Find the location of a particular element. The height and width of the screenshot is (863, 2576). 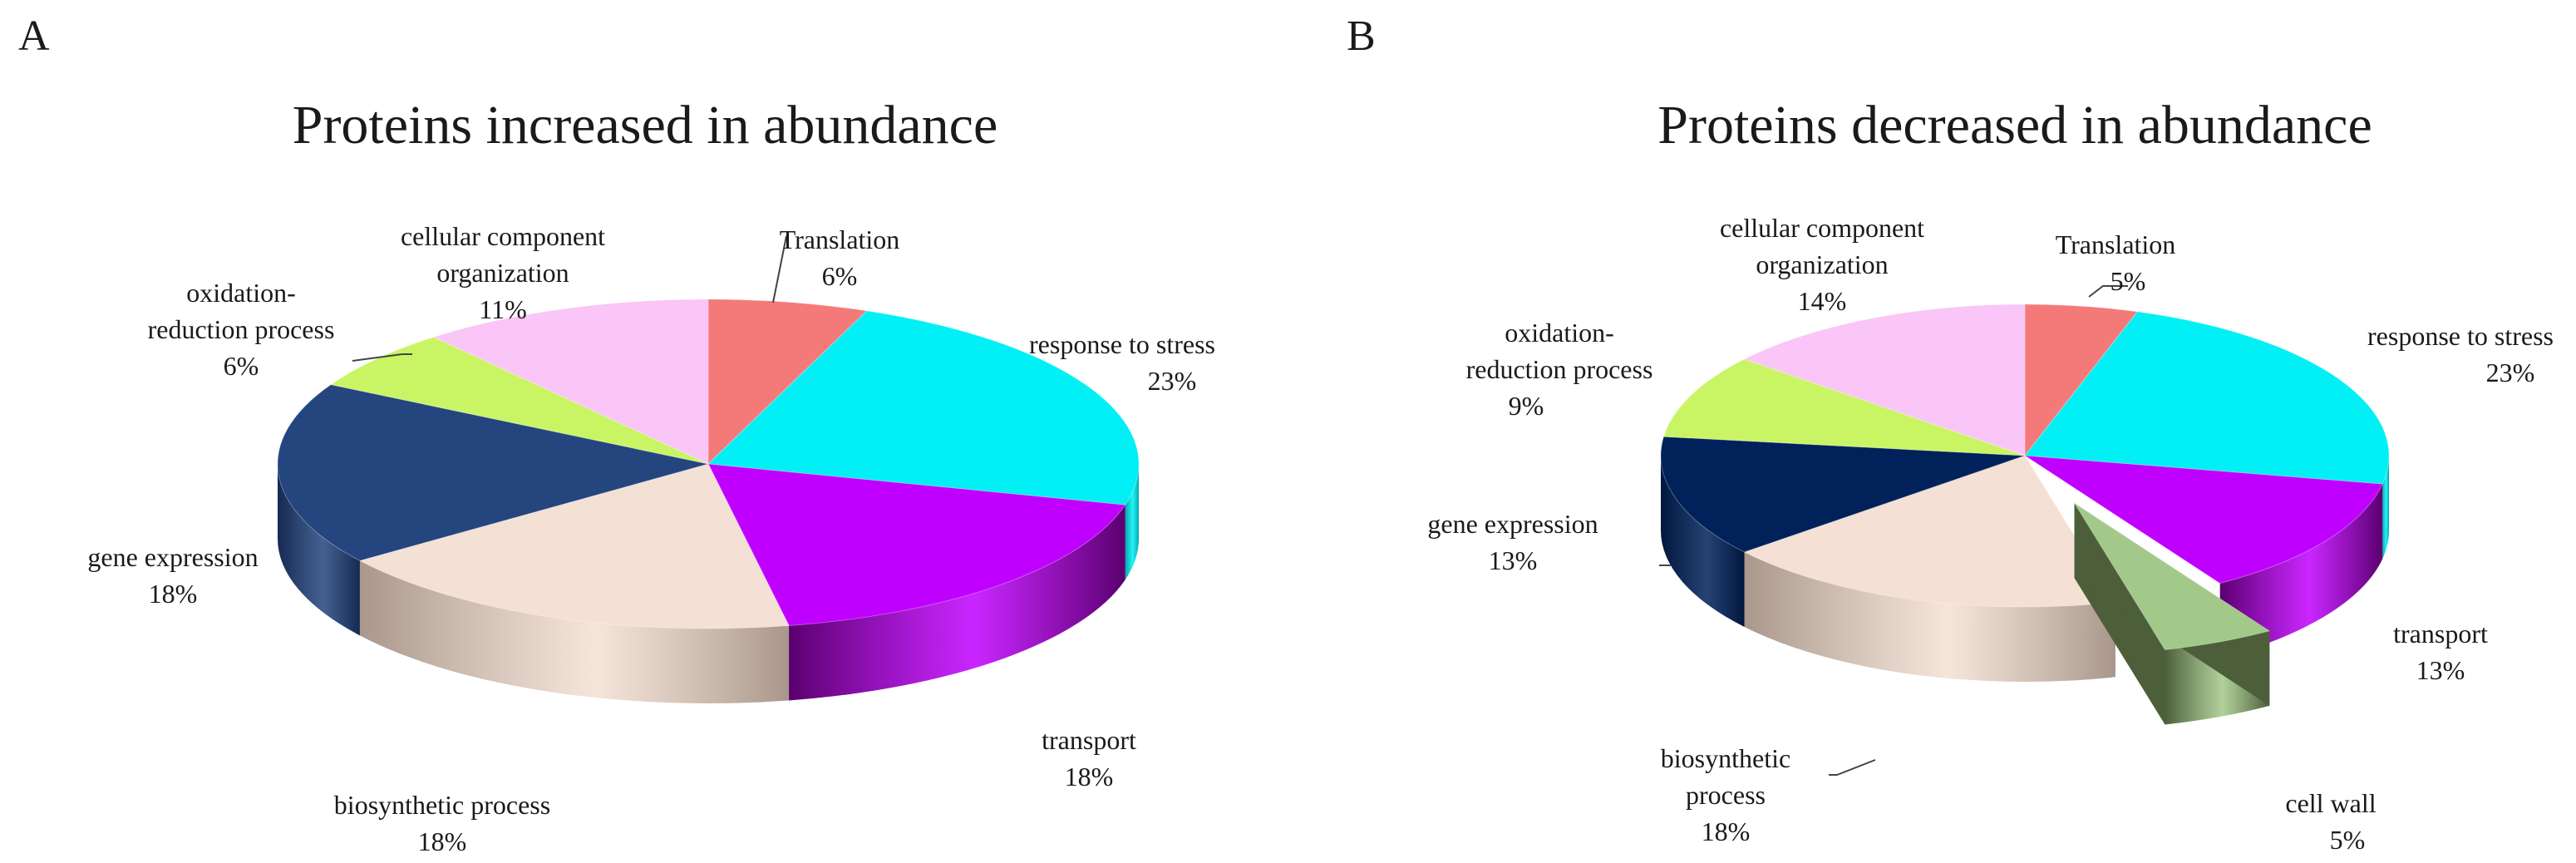

slice-side-gene-expression-b is located at coordinates (1703, 542).